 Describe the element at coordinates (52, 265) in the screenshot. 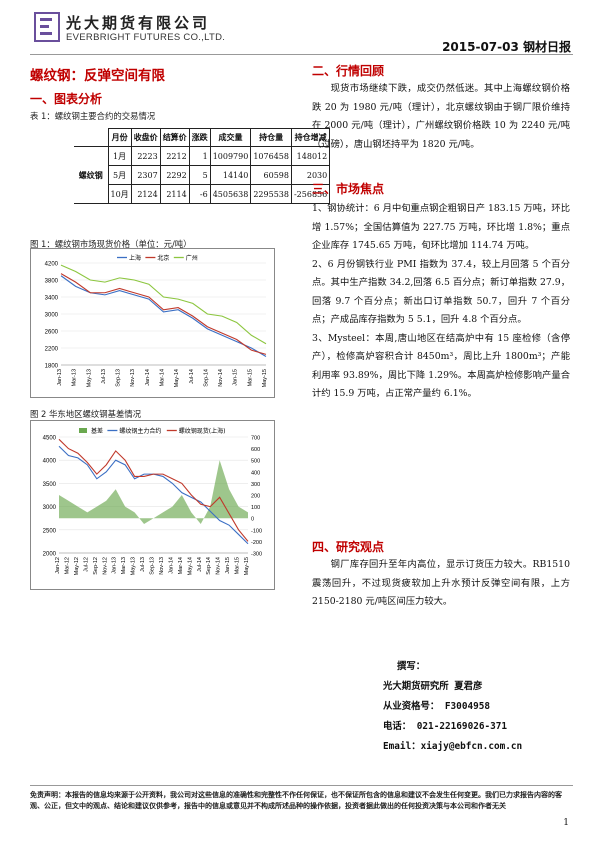

I see `y-tick-label: 4200` at that location.